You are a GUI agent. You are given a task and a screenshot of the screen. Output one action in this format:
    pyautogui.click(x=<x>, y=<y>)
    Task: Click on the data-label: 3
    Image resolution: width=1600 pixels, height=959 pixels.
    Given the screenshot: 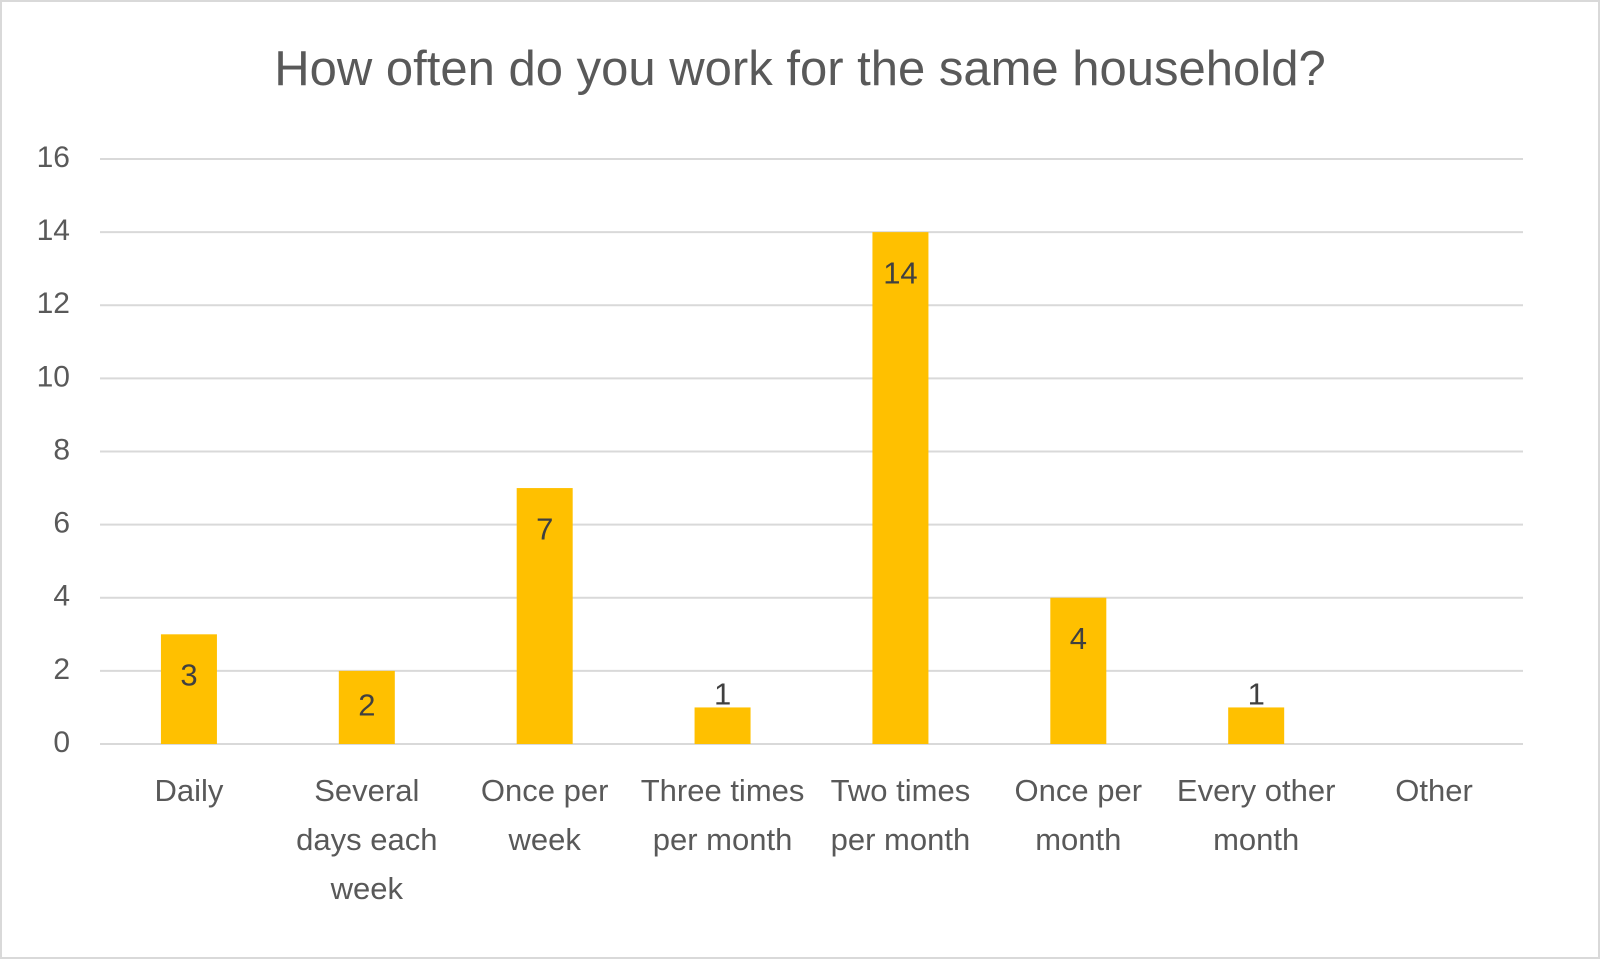 What is the action you would take?
    pyautogui.click(x=188, y=675)
    